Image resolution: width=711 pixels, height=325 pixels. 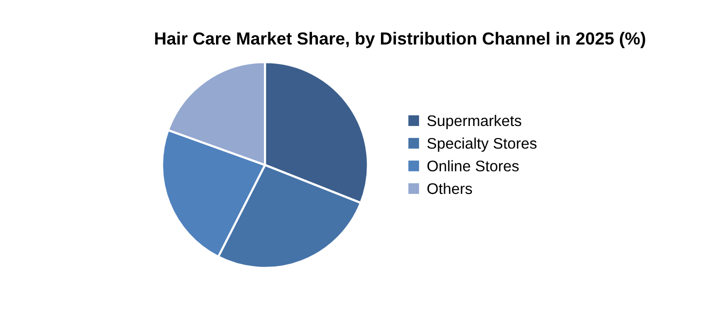 What do you see at coordinates (449, 188) in the screenshot?
I see `legend-label: Others` at bounding box center [449, 188].